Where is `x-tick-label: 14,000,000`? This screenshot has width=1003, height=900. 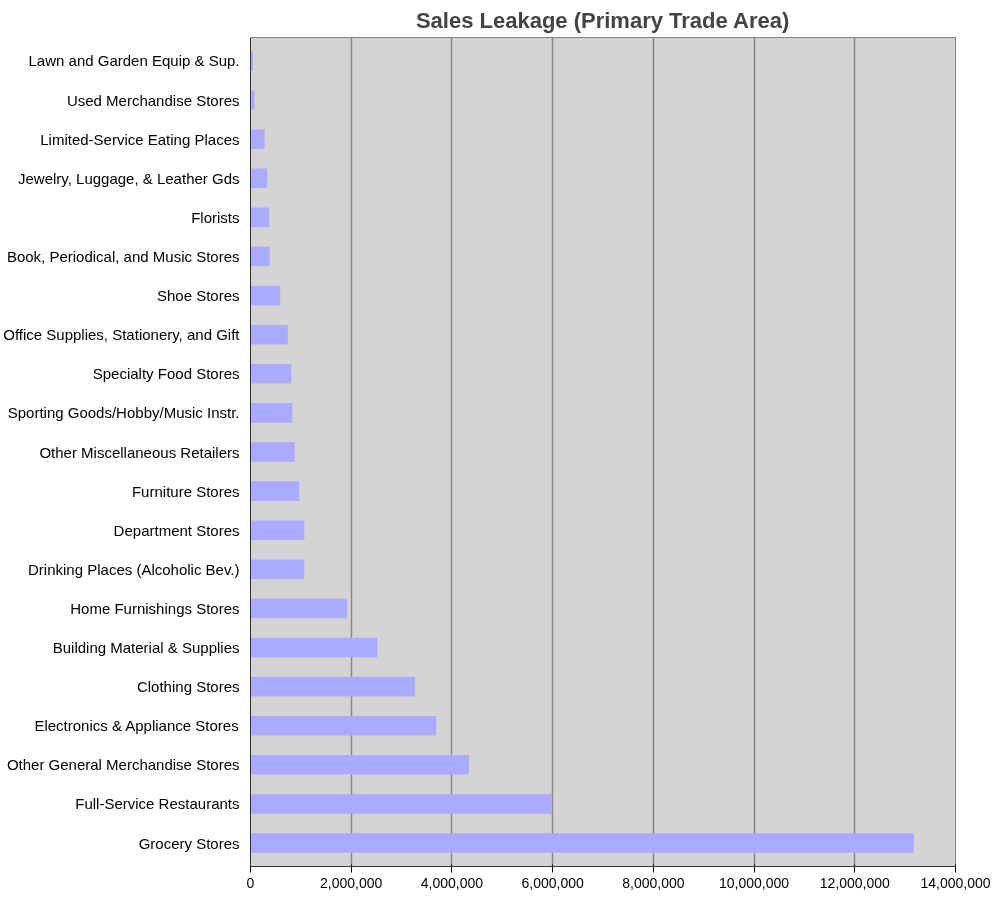
x-tick-label: 14,000,000 is located at coordinates (955, 882).